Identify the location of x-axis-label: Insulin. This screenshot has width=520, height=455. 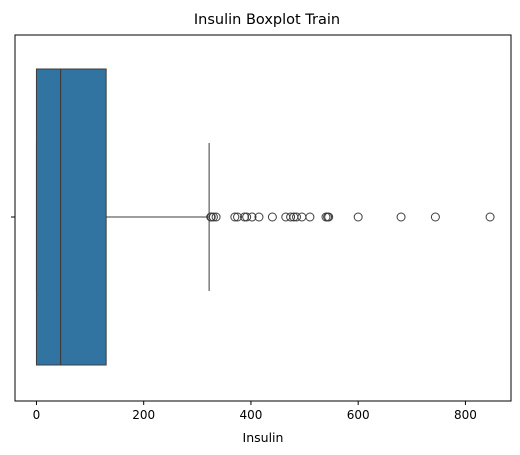
(263, 437).